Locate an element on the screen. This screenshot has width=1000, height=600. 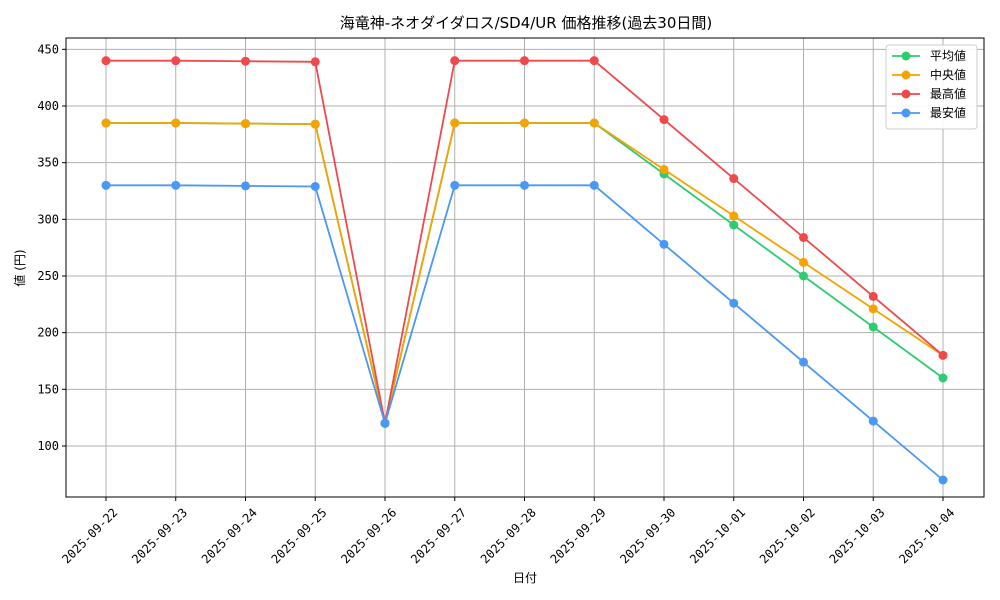
legend-label: 平均値 is located at coordinates (948, 55).